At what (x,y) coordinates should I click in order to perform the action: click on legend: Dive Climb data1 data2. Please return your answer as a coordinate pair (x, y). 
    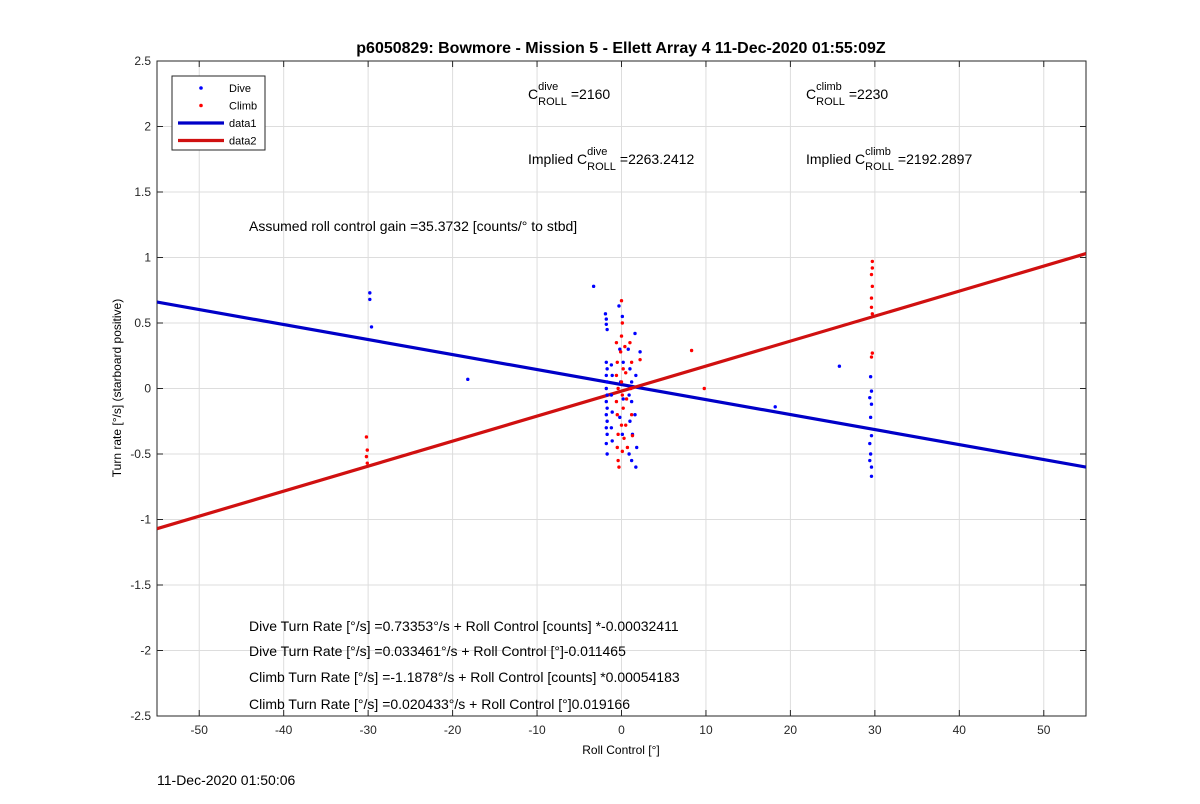
    Looking at the image, I should click on (218, 113).